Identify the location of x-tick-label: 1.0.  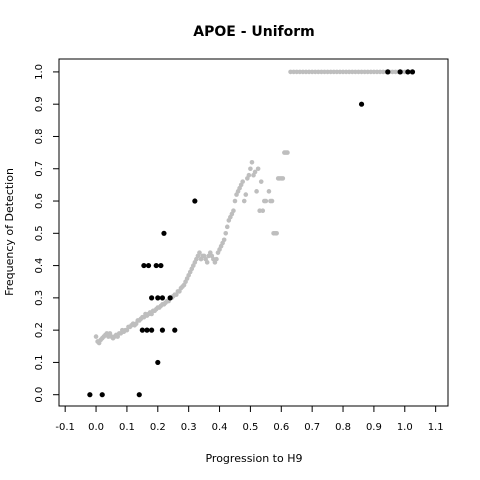
(405, 427).